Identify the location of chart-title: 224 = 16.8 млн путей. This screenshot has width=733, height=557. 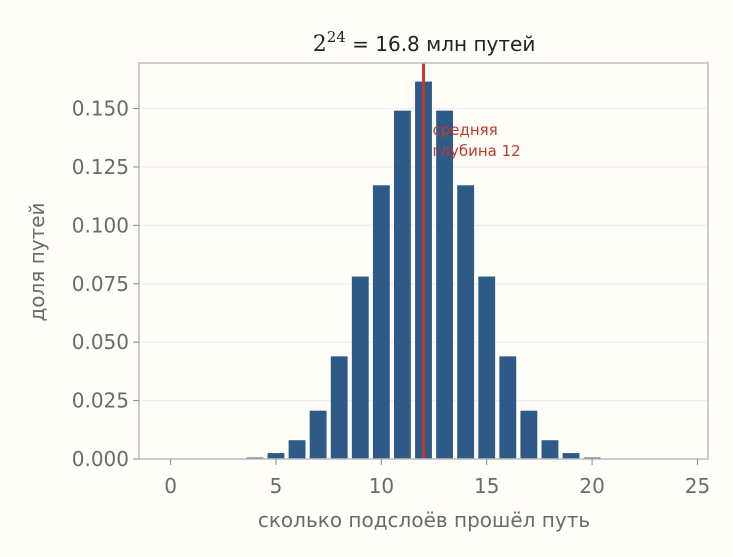
(424, 42).